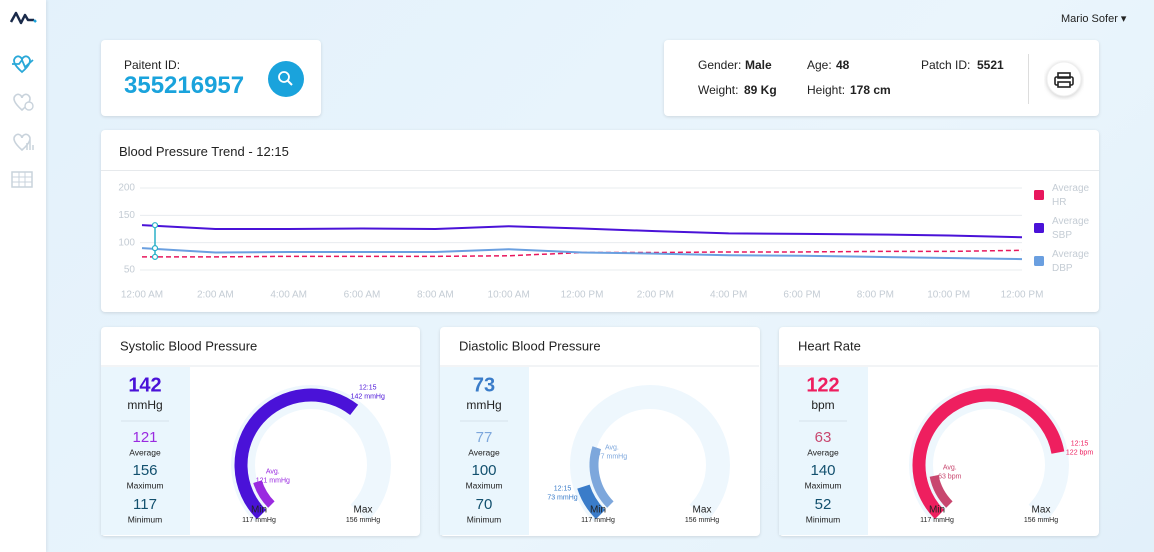  Describe the element at coordinates (184, 85) in the screenshot. I see `patient-id: 355216957` at that location.